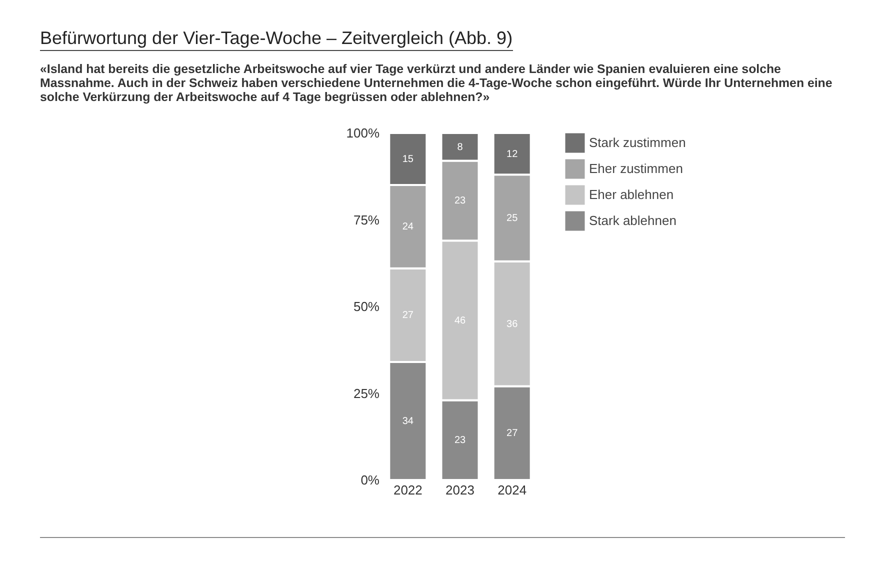  What do you see at coordinates (408, 422) in the screenshot?
I see `data-label: 34` at bounding box center [408, 422].